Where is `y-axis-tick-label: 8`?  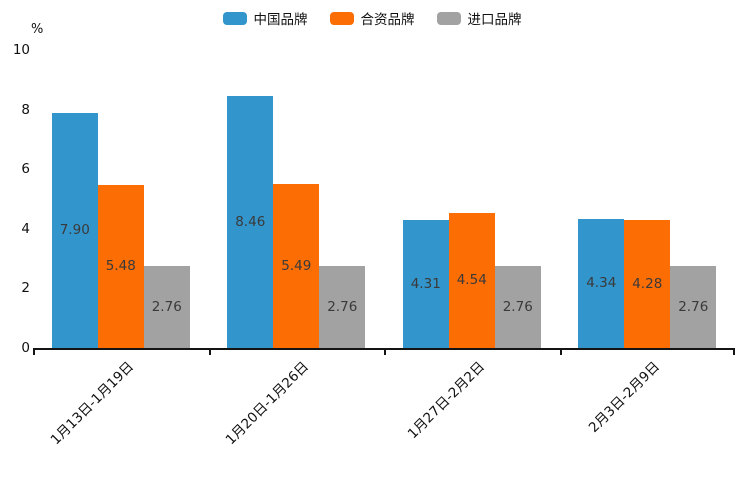
y-axis-tick-label: 8 is located at coordinates (25, 109).